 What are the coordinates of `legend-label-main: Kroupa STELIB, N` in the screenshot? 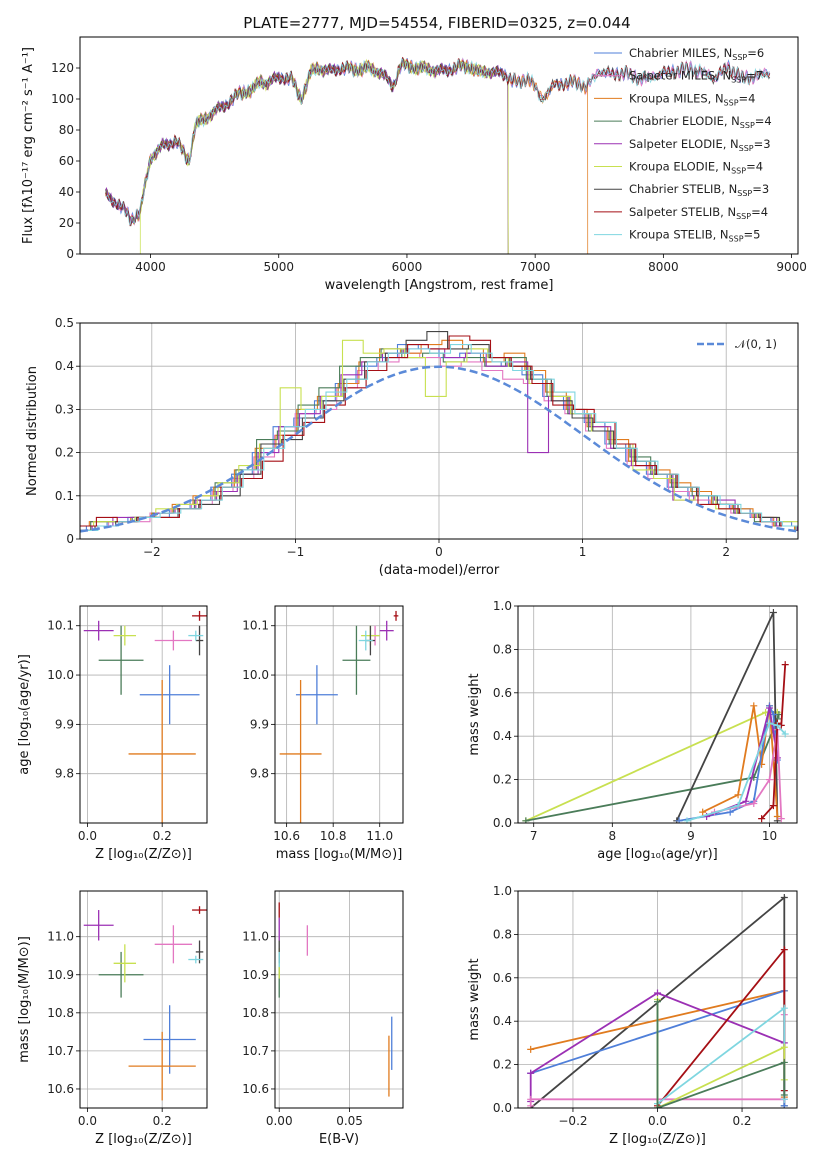 It's located at (679, 235).